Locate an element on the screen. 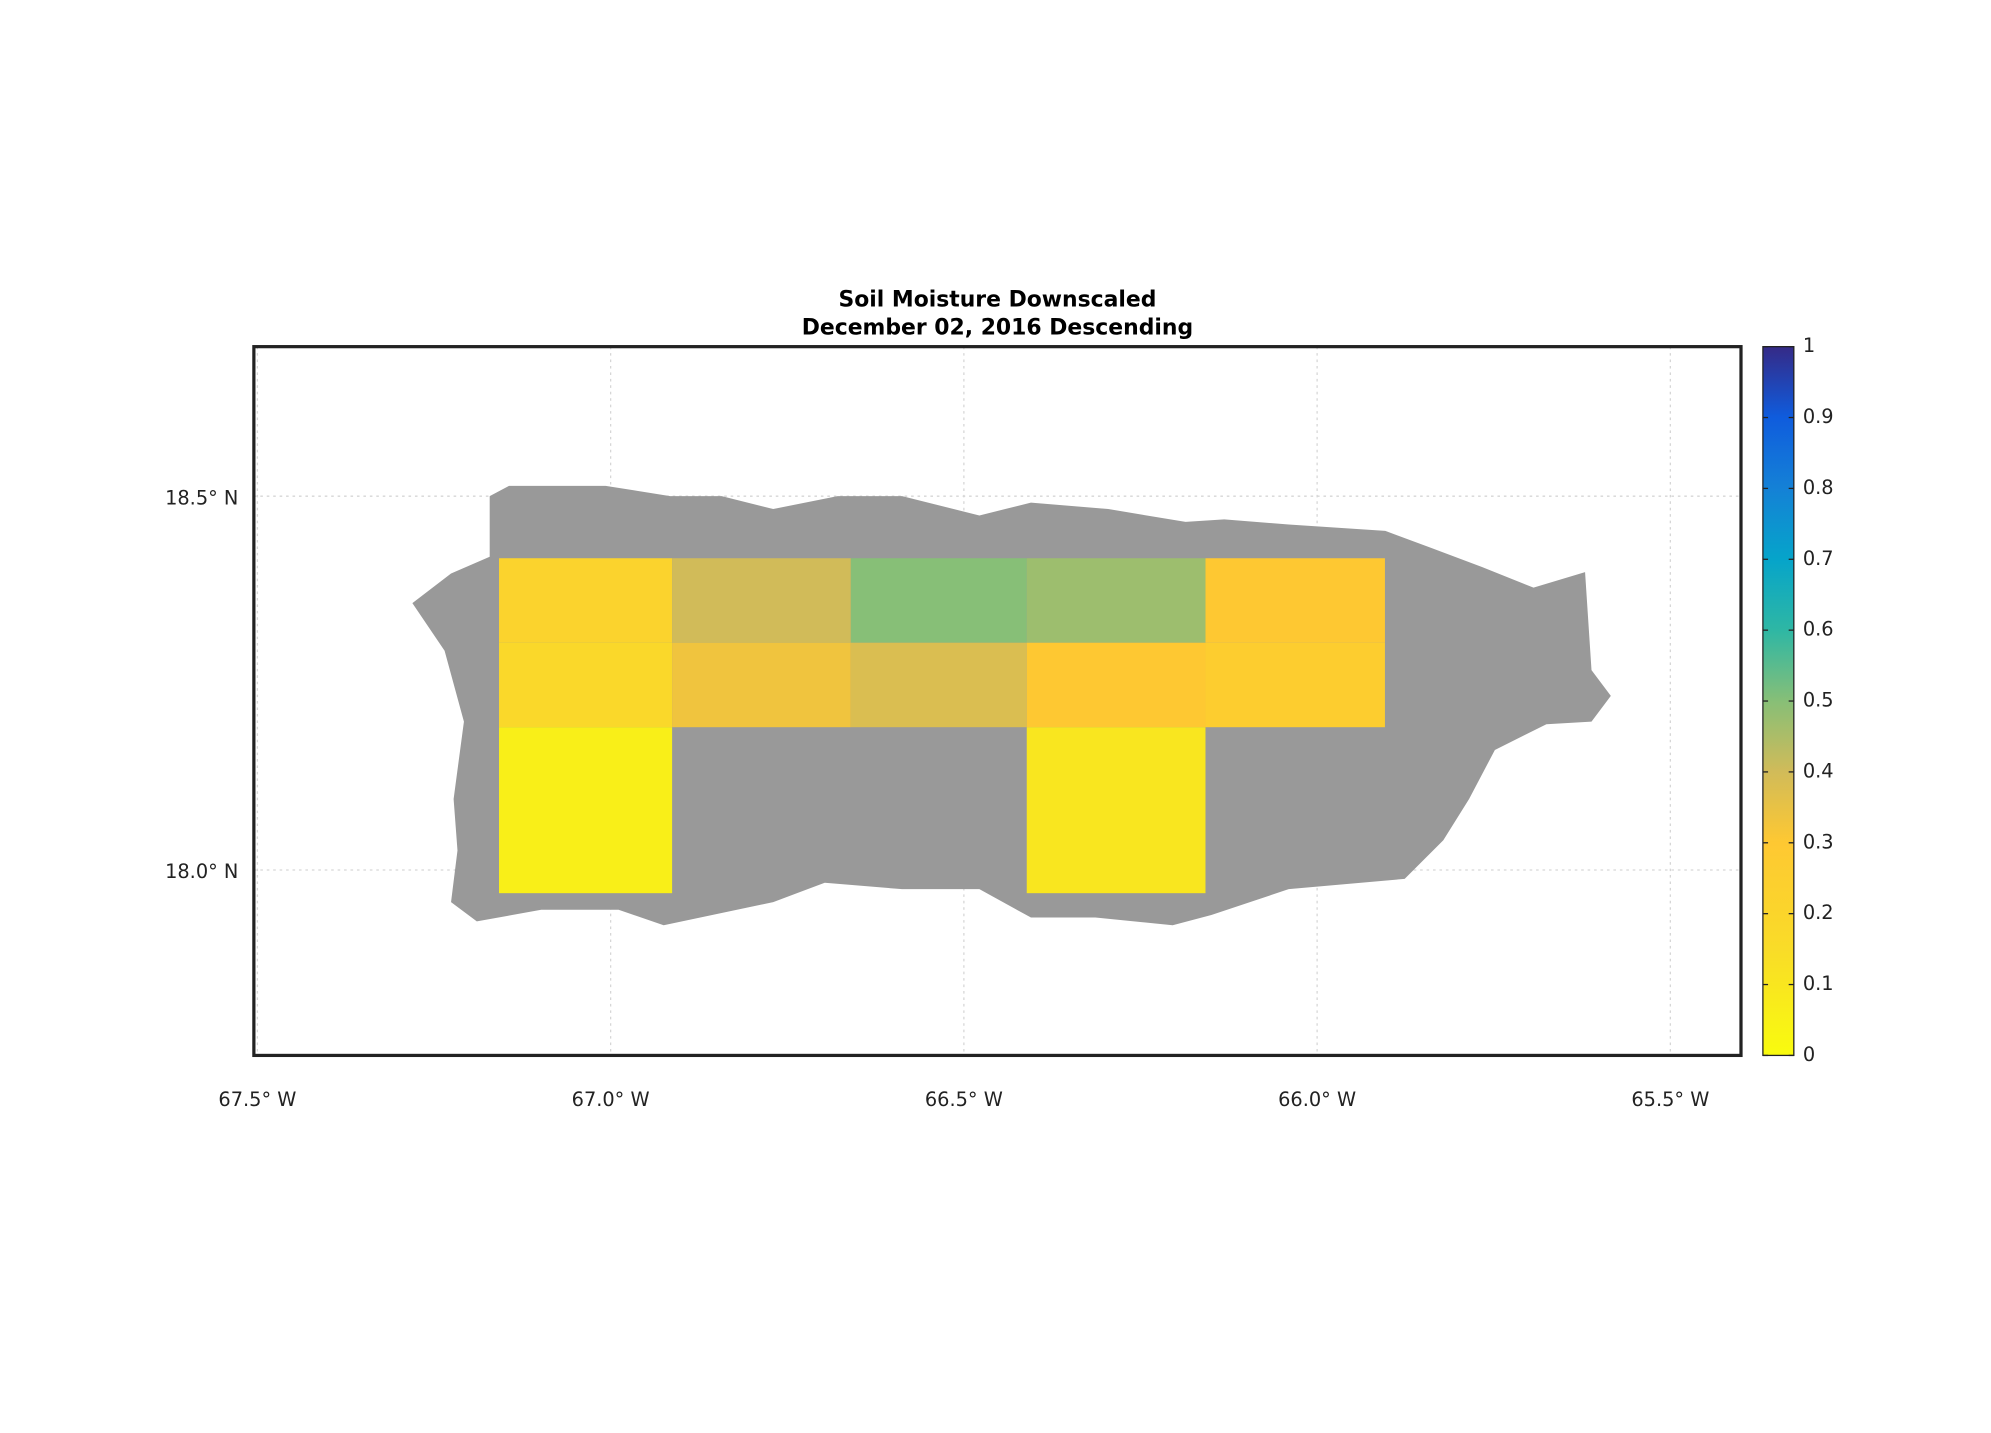 The image size is (1991, 1433). colorbar-tick-label: 0 is located at coordinates (1809, 1054).